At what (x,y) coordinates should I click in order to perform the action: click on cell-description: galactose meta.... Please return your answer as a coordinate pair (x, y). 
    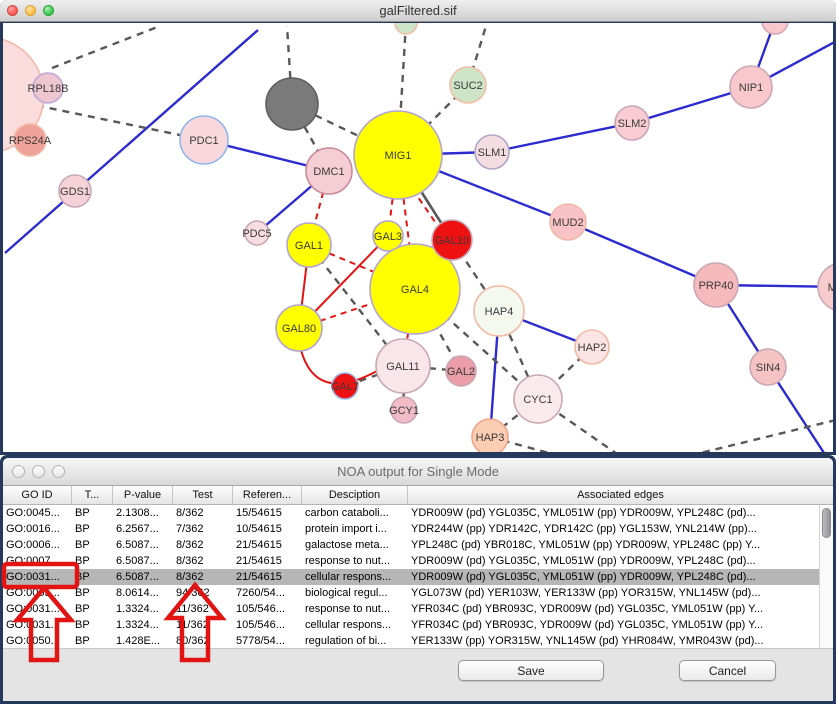
    Looking at the image, I should click on (347, 545).